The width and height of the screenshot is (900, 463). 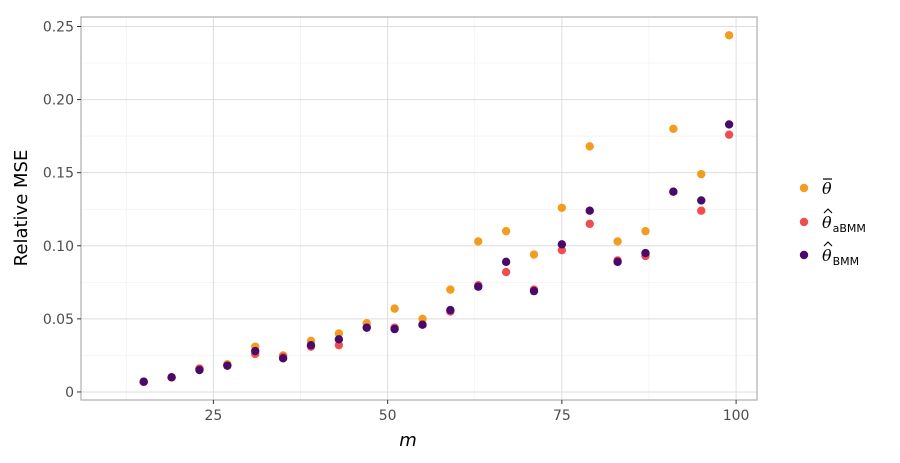 I want to click on y-tick-label: 0.10, so click(x=58, y=247).